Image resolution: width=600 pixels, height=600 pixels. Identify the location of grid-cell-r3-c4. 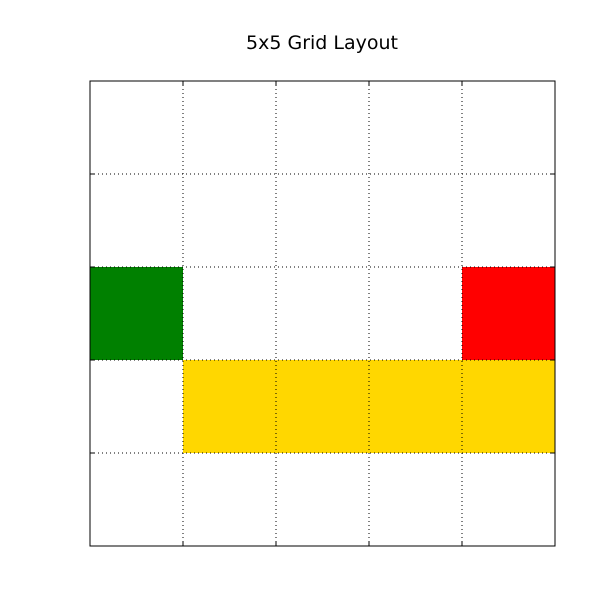
(508, 406).